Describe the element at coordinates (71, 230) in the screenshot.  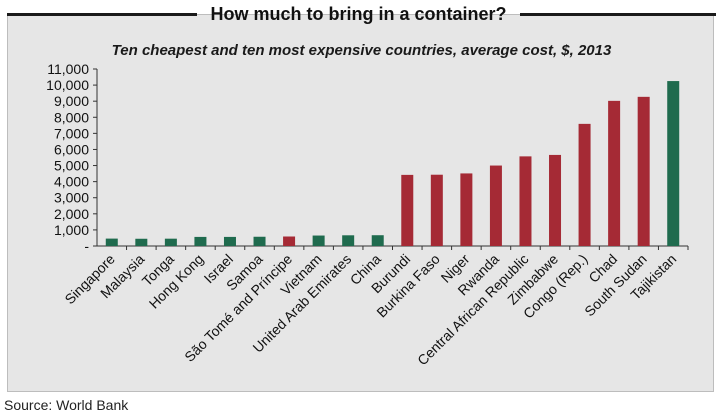
I see `y-tick-label: 1,000` at that location.